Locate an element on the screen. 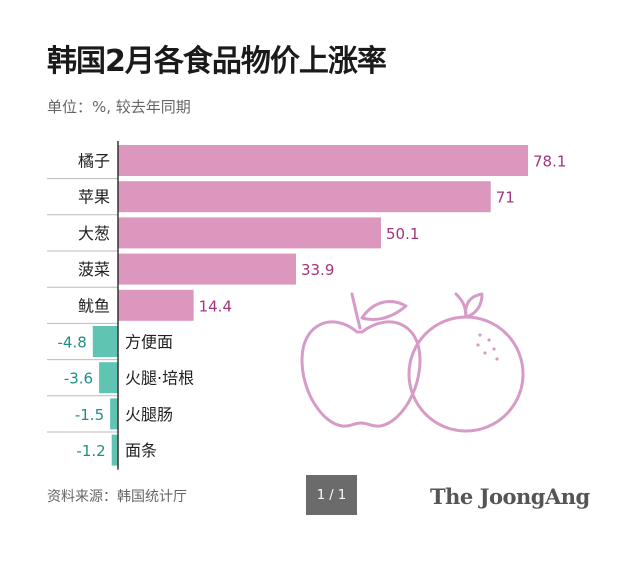  category-label: 苹果 is located at coordinates (94, 197).